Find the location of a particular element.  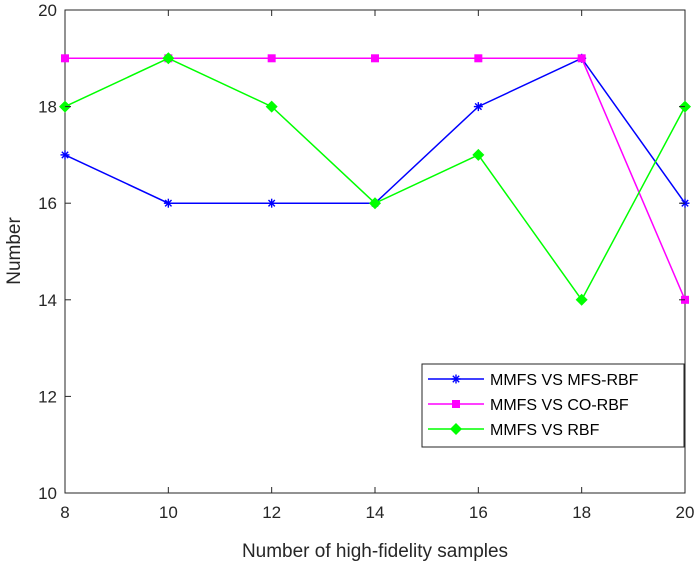

x-tick-label: 14 is located at coordinates (375, 512).